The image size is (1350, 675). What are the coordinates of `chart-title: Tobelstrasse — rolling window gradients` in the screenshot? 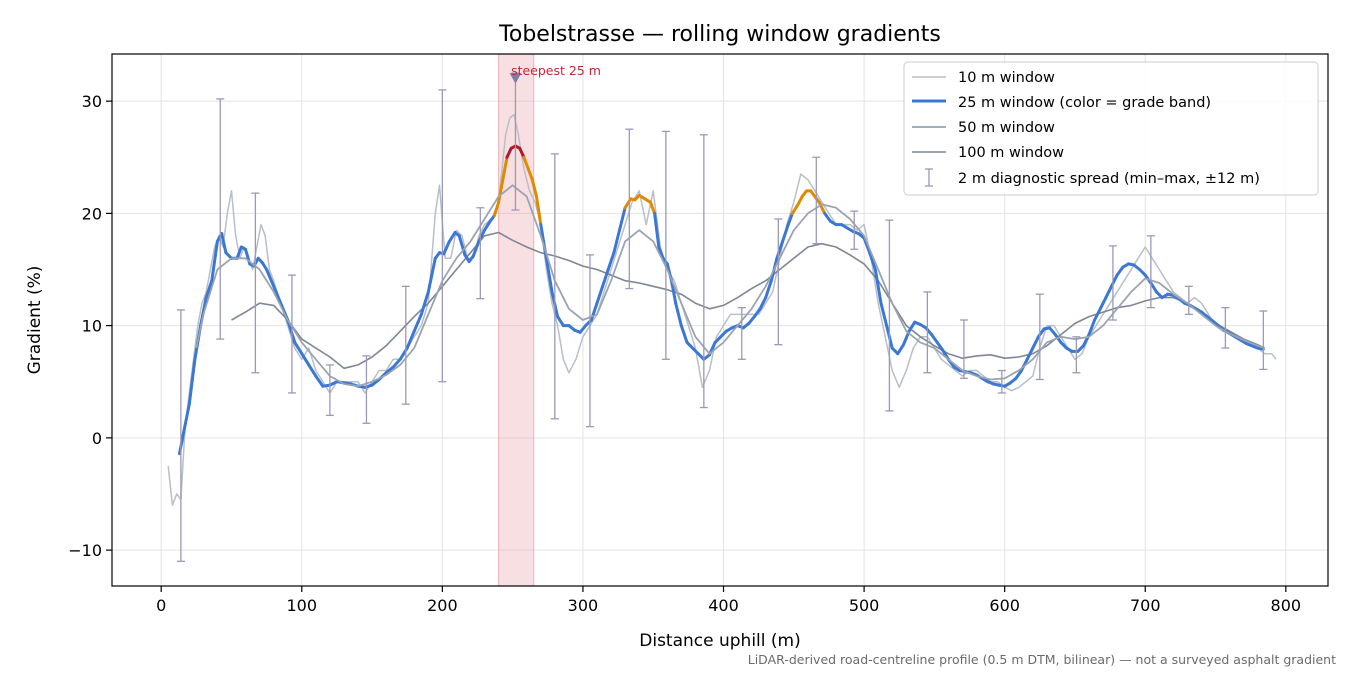 It's located at (719, 34).